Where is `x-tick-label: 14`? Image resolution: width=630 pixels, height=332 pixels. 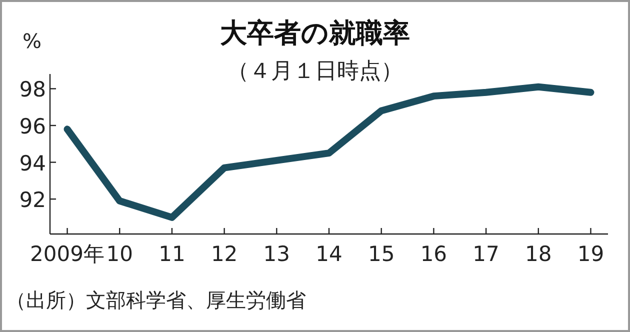 x-tick-label: 14 is located at coordinates (329, 254).